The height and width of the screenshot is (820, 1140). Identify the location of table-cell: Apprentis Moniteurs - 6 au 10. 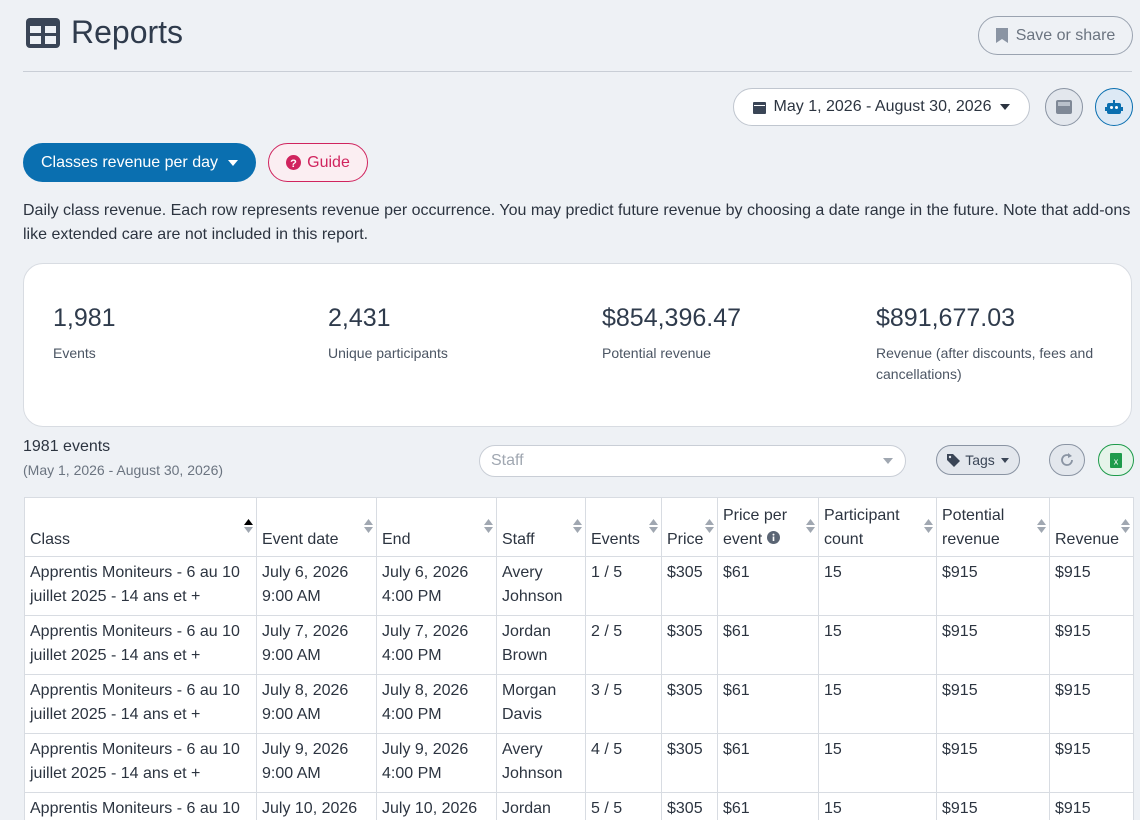
(140, 806).